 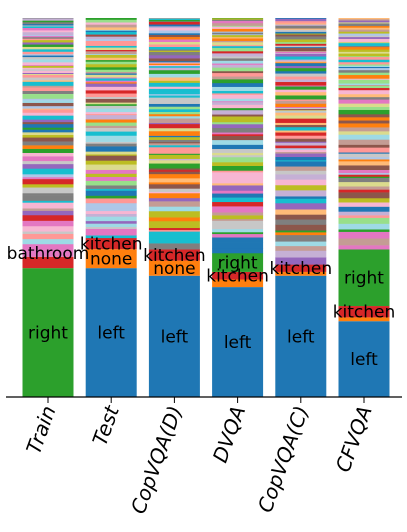 I want to click on x-tick-label: Train, so click(x=40, y=430).